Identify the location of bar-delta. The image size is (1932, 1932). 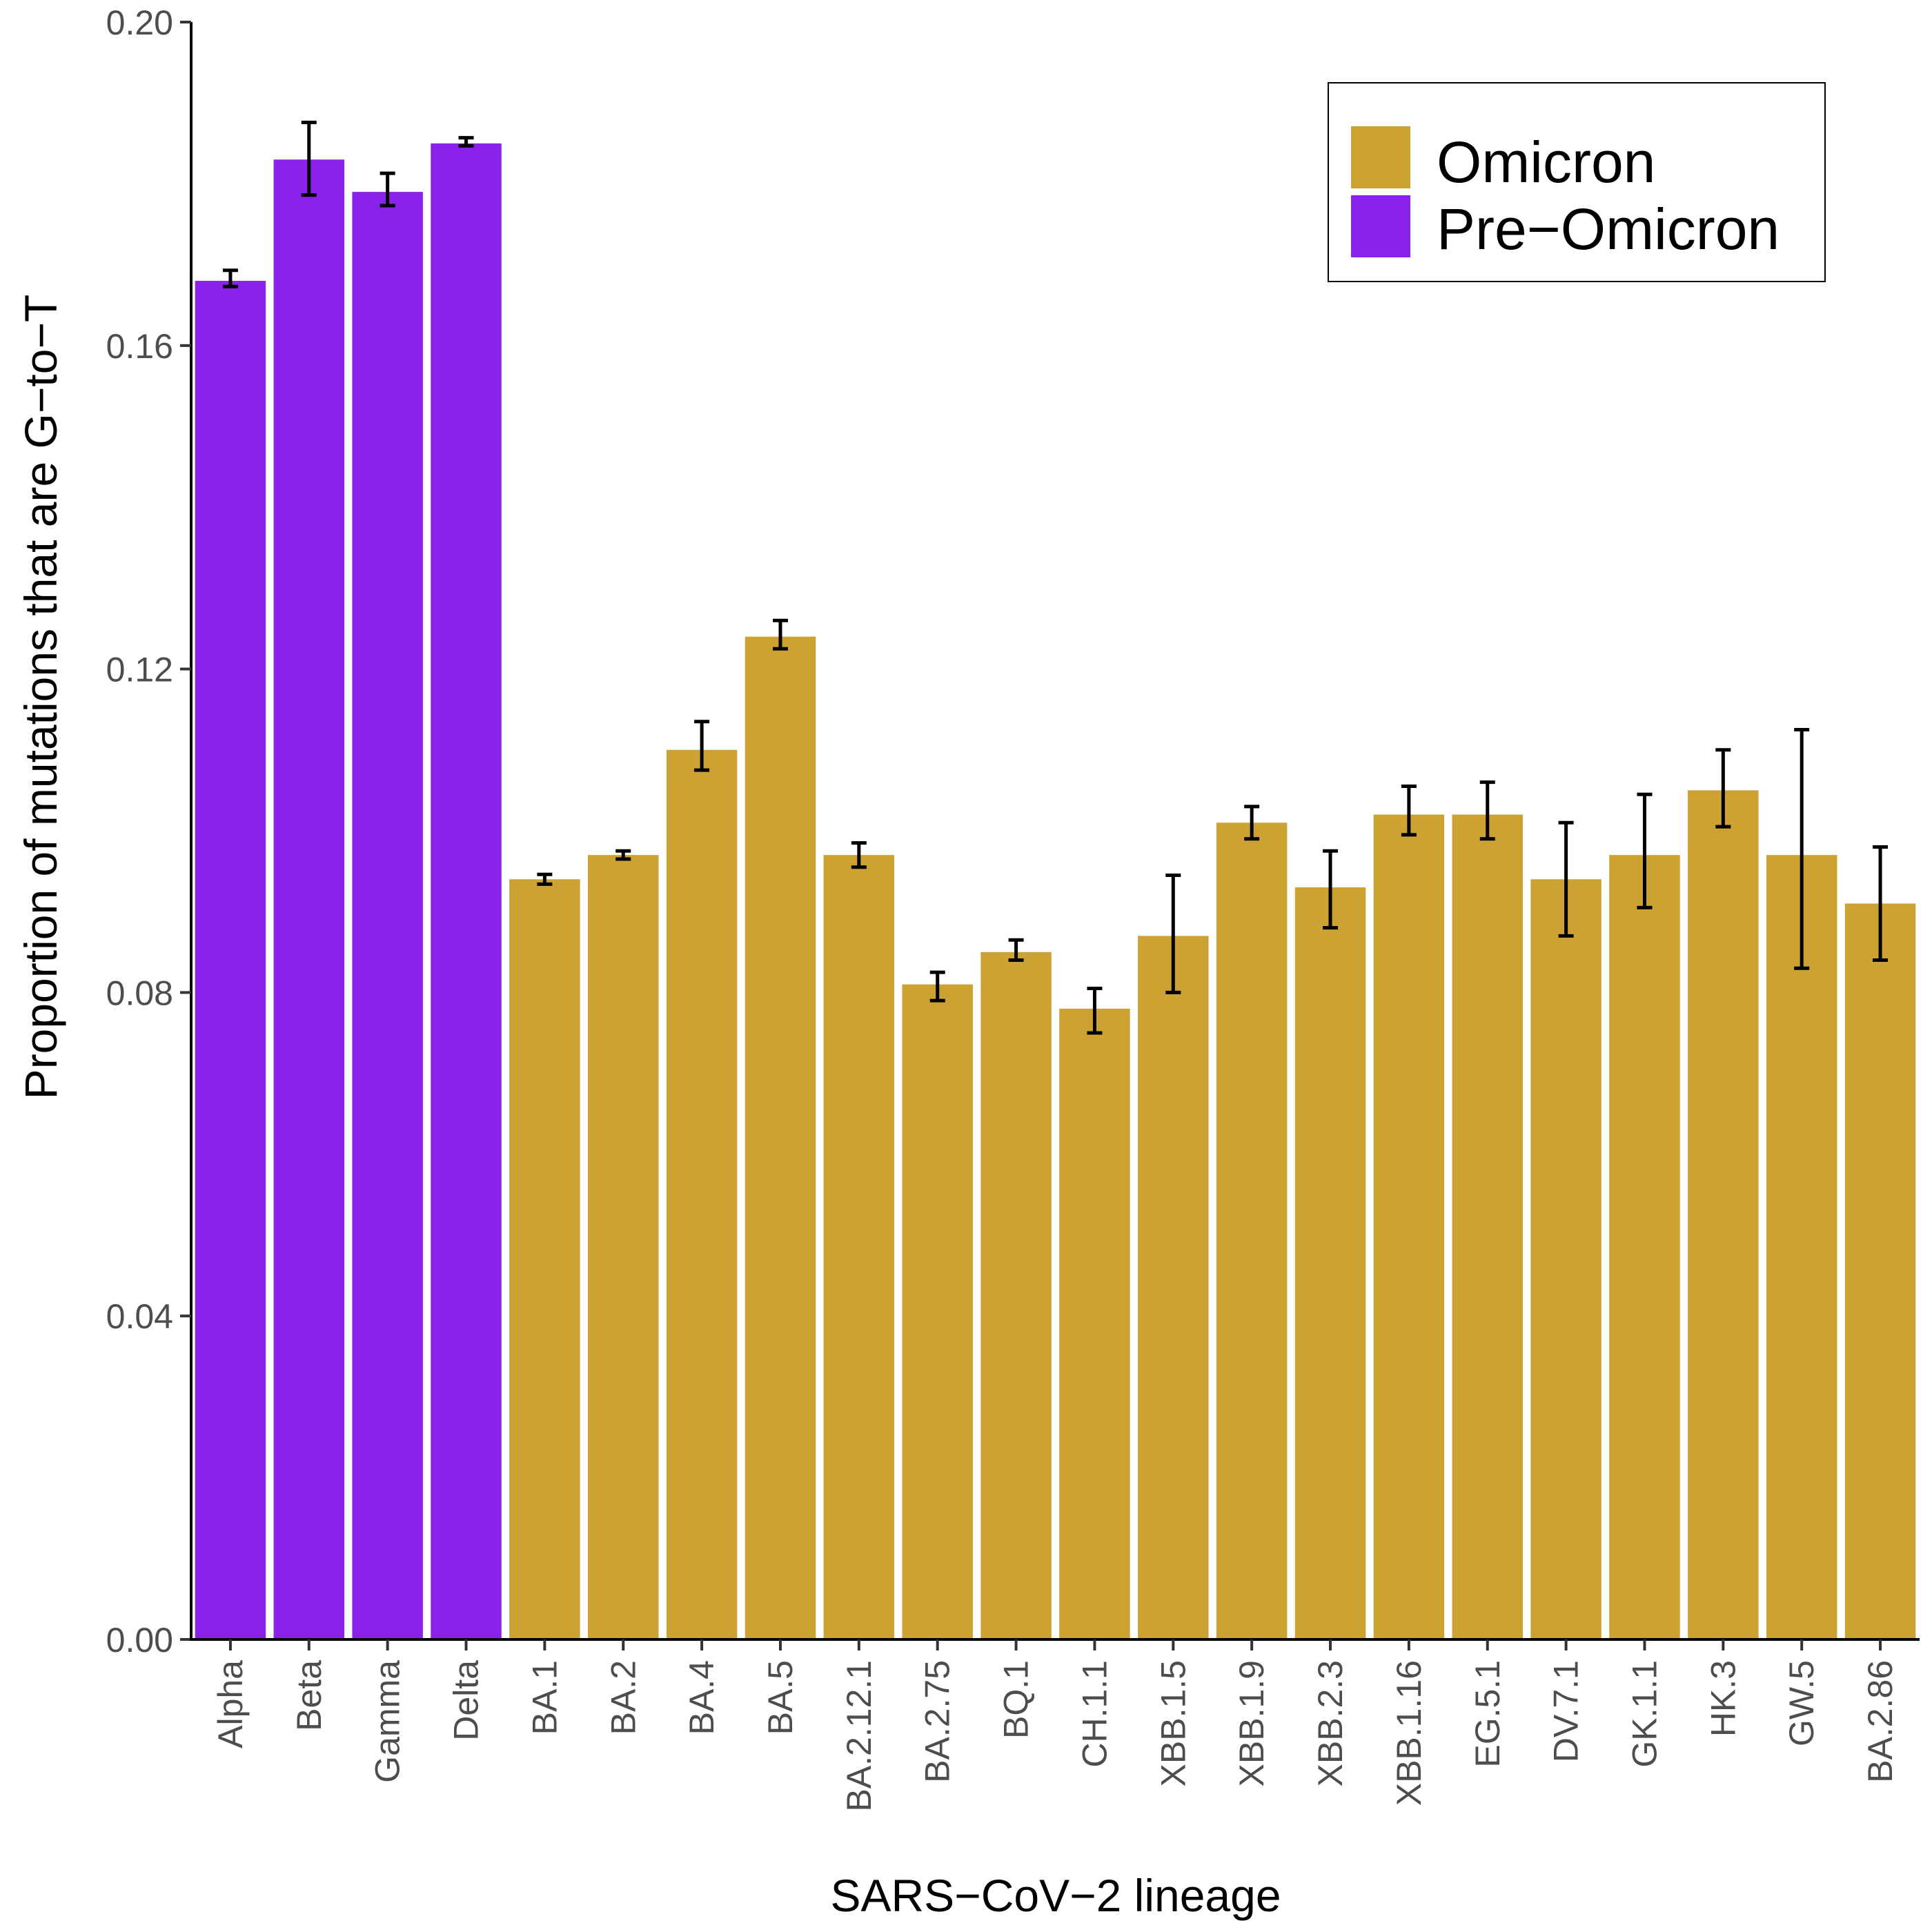
(466, 891).